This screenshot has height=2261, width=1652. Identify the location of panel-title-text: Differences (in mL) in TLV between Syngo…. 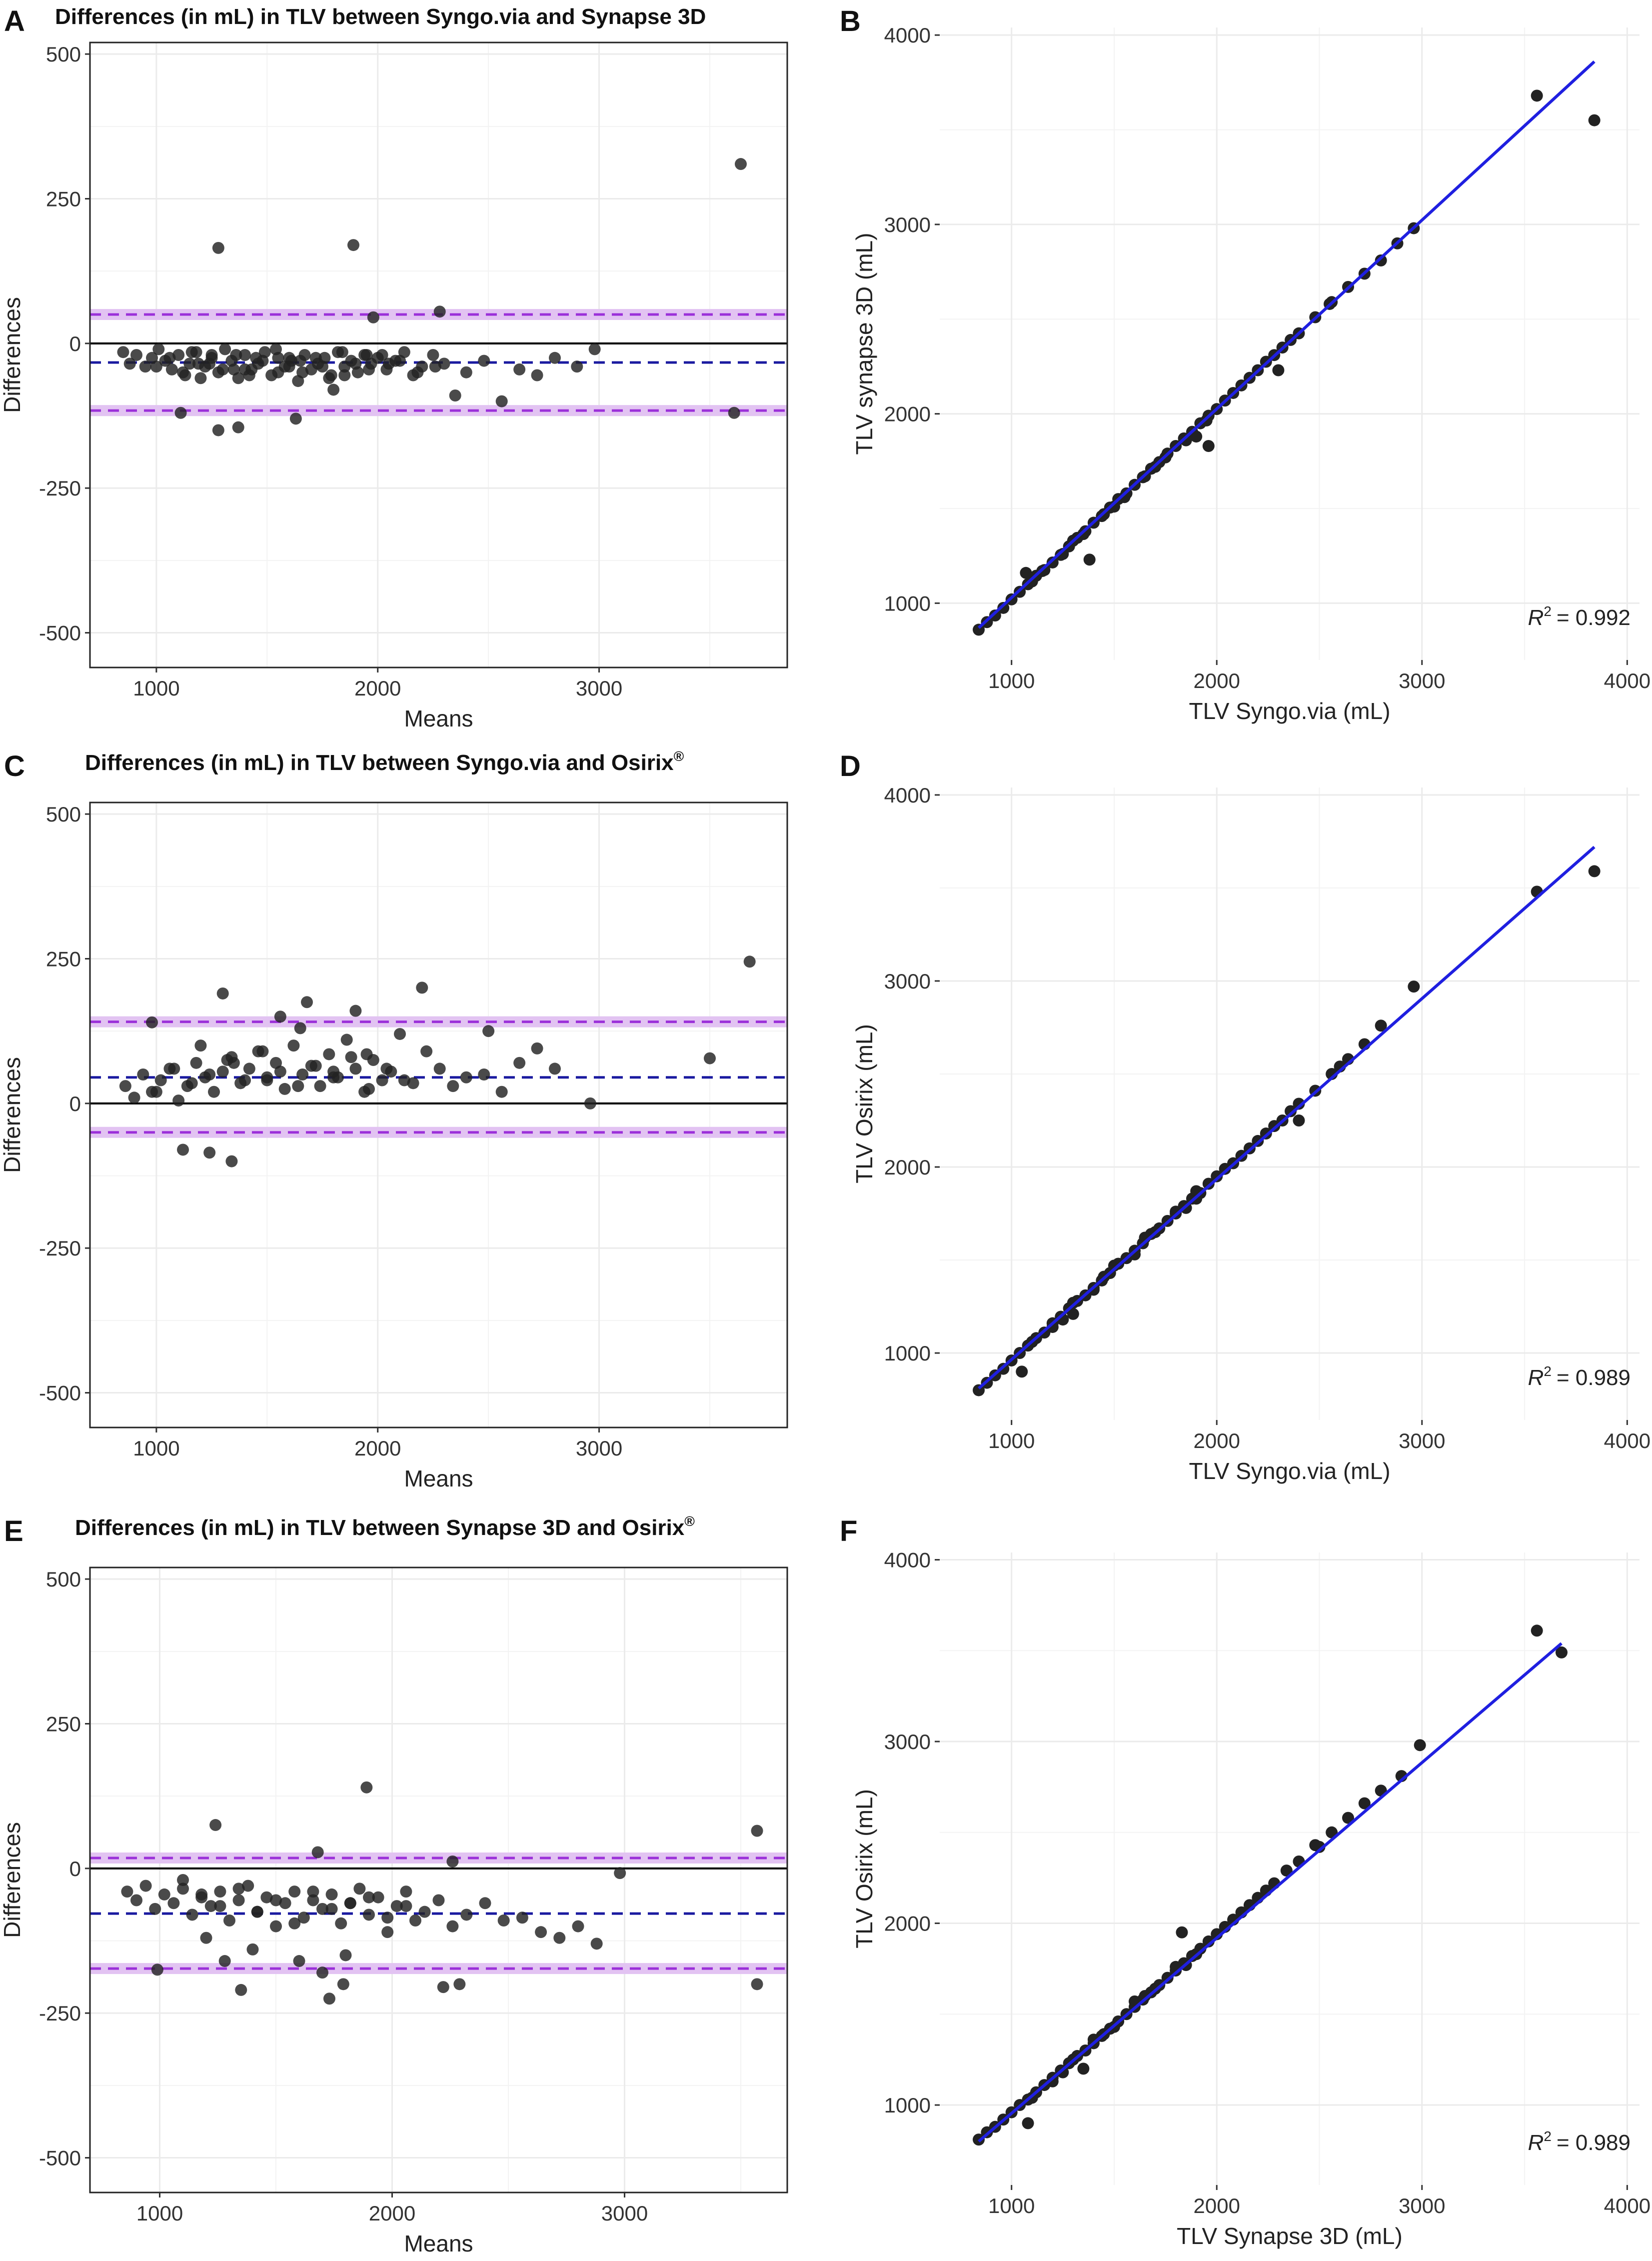
(379, 762).